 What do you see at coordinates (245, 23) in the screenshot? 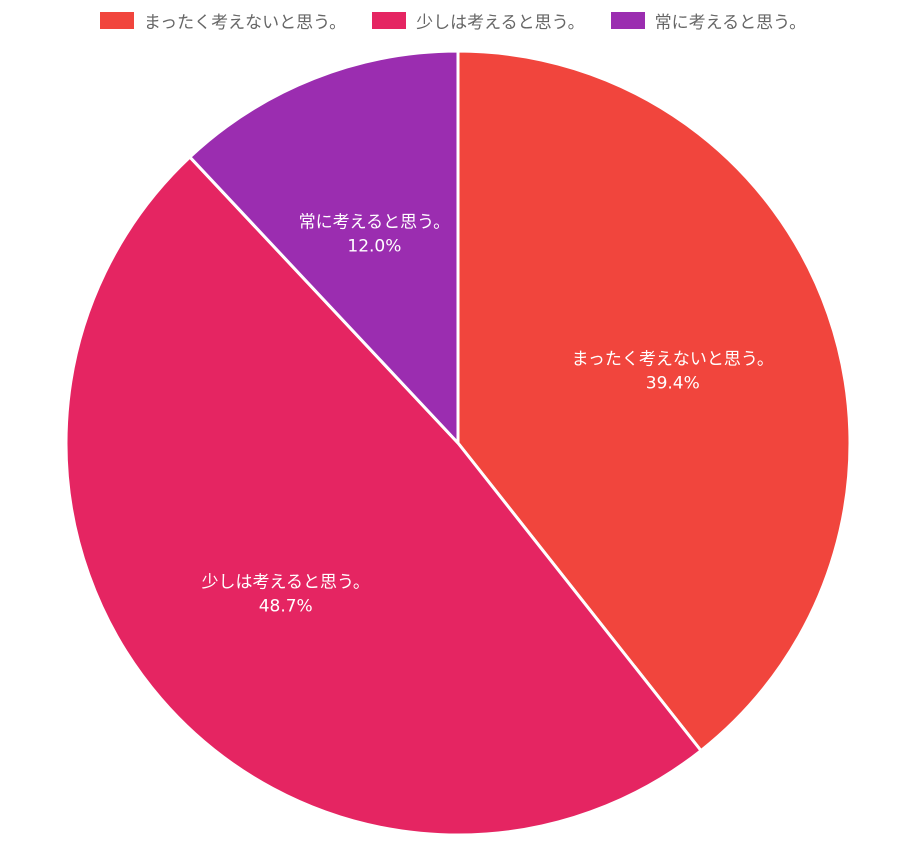
I see `legend-label: まったく考えないと思う。` at bounding box center [245, 23].